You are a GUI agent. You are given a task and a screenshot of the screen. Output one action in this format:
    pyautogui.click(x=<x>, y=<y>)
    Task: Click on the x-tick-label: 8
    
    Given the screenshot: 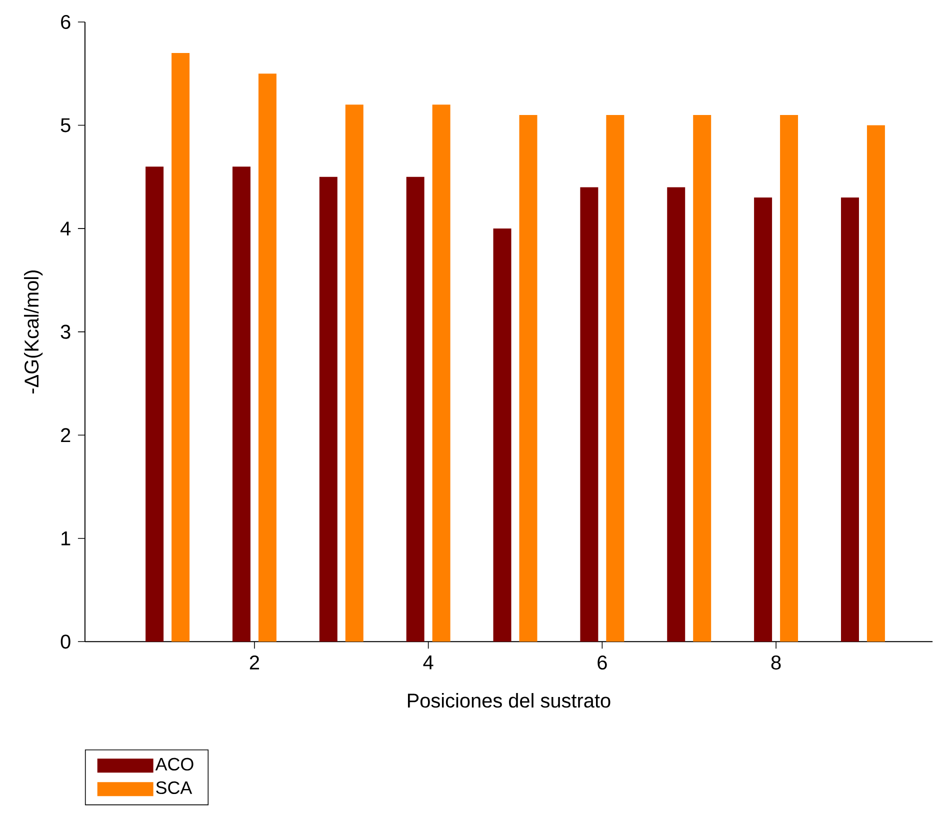 What is the action you would take?
    pyautogui.click(x=776, y=663)
    